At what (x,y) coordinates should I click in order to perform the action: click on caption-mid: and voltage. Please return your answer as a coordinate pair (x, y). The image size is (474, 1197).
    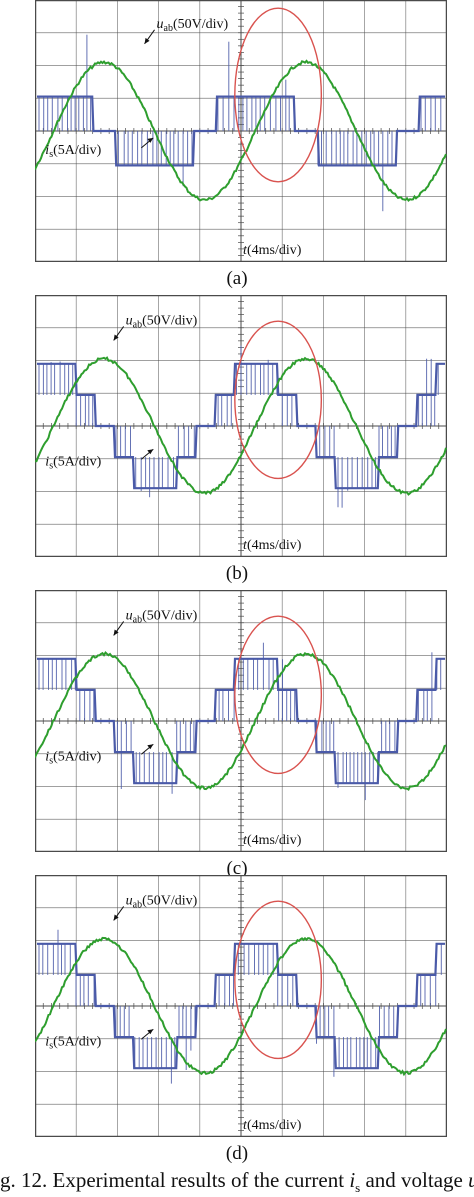
    Looking at the image, I should click on (414, 1180).